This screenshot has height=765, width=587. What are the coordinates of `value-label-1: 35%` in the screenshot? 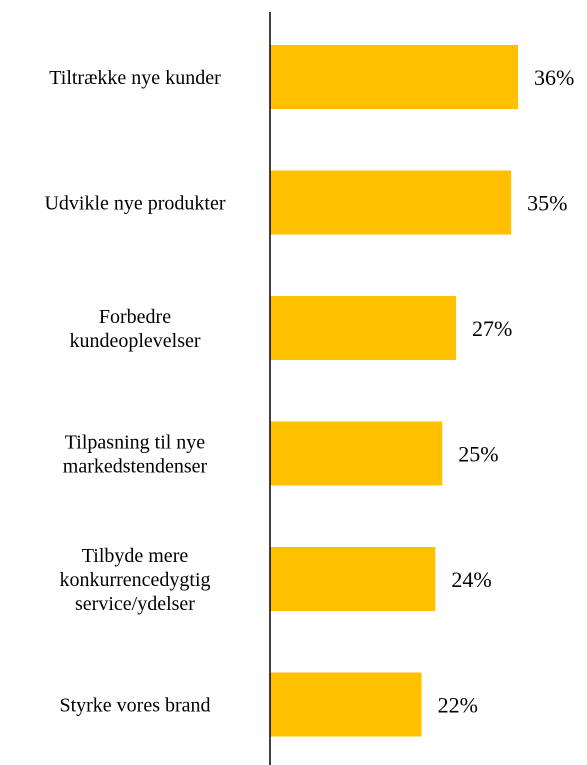 It's located at (547, 203).